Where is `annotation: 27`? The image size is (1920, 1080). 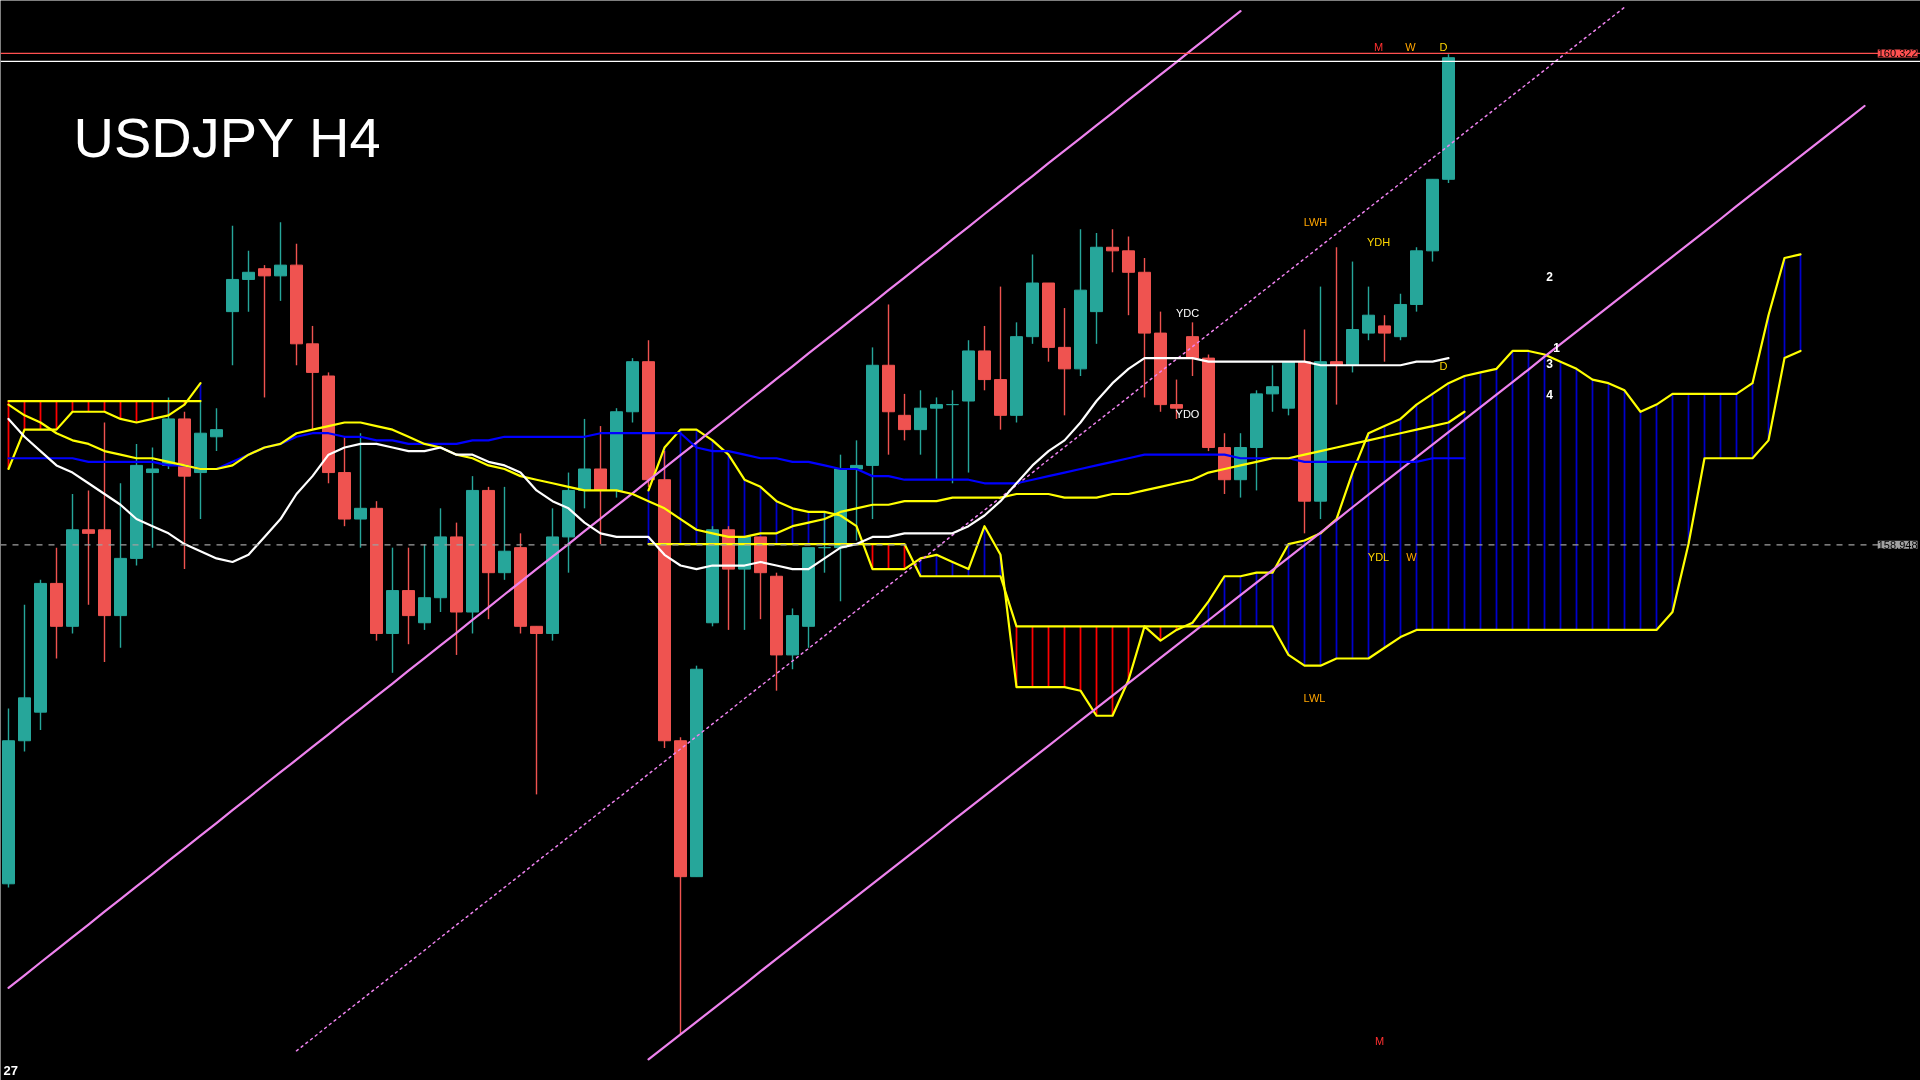
annotation: 27 is located at coordinates (10, 1070).